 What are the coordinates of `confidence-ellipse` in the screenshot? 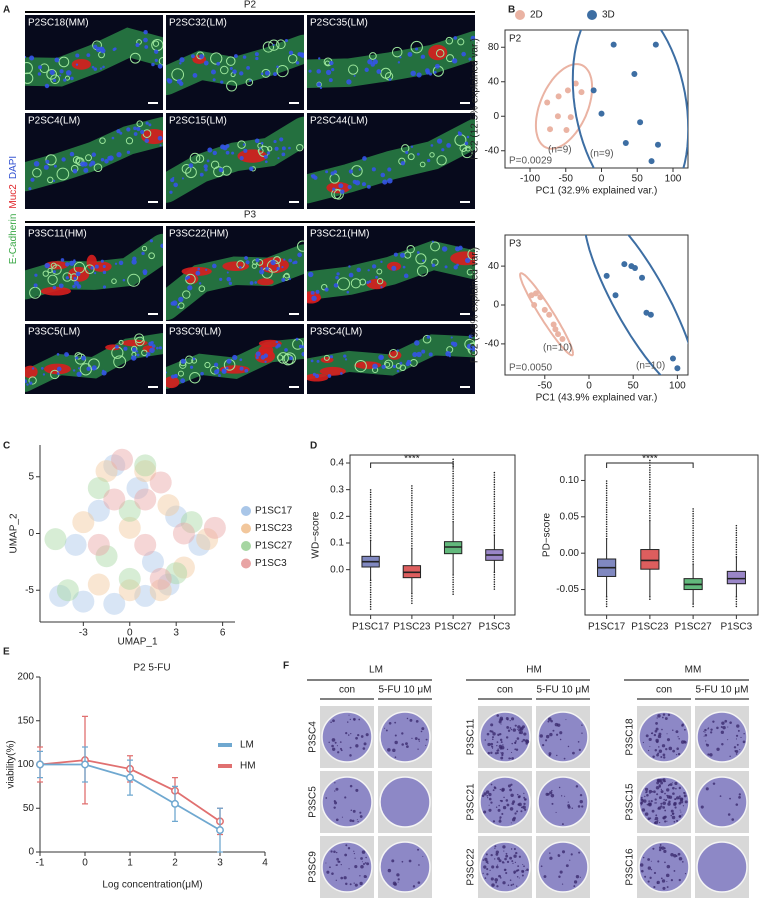 It's located at (564, 106).